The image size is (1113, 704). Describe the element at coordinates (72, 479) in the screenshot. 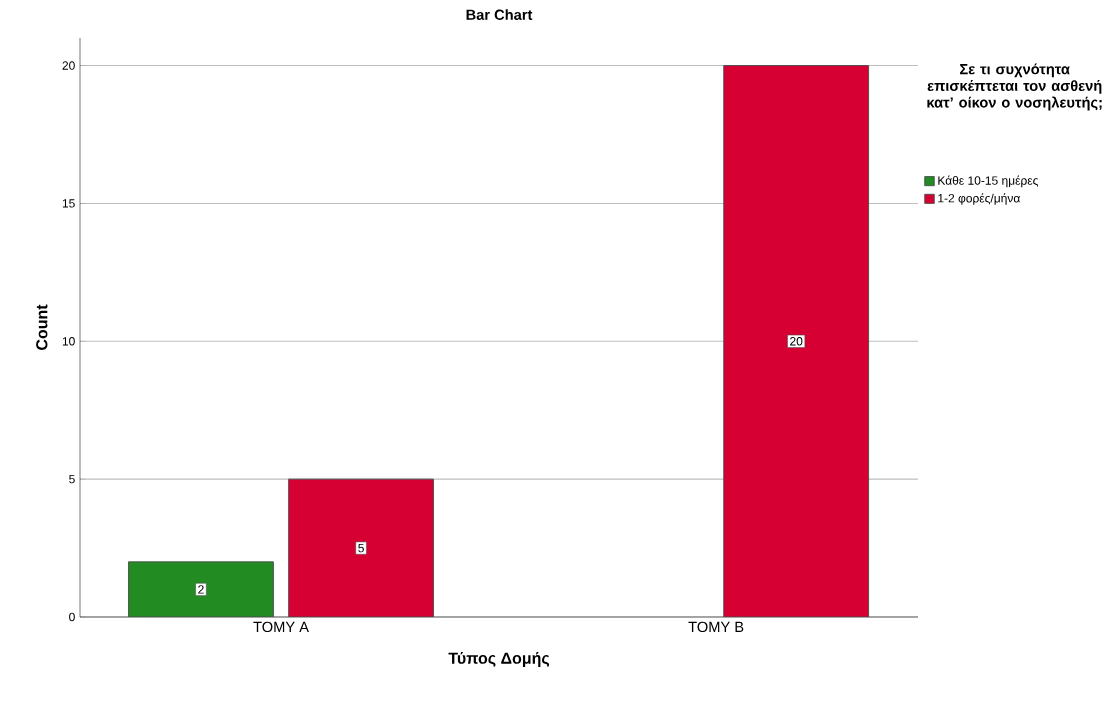

I see `y-tick-label: 5` at that location.